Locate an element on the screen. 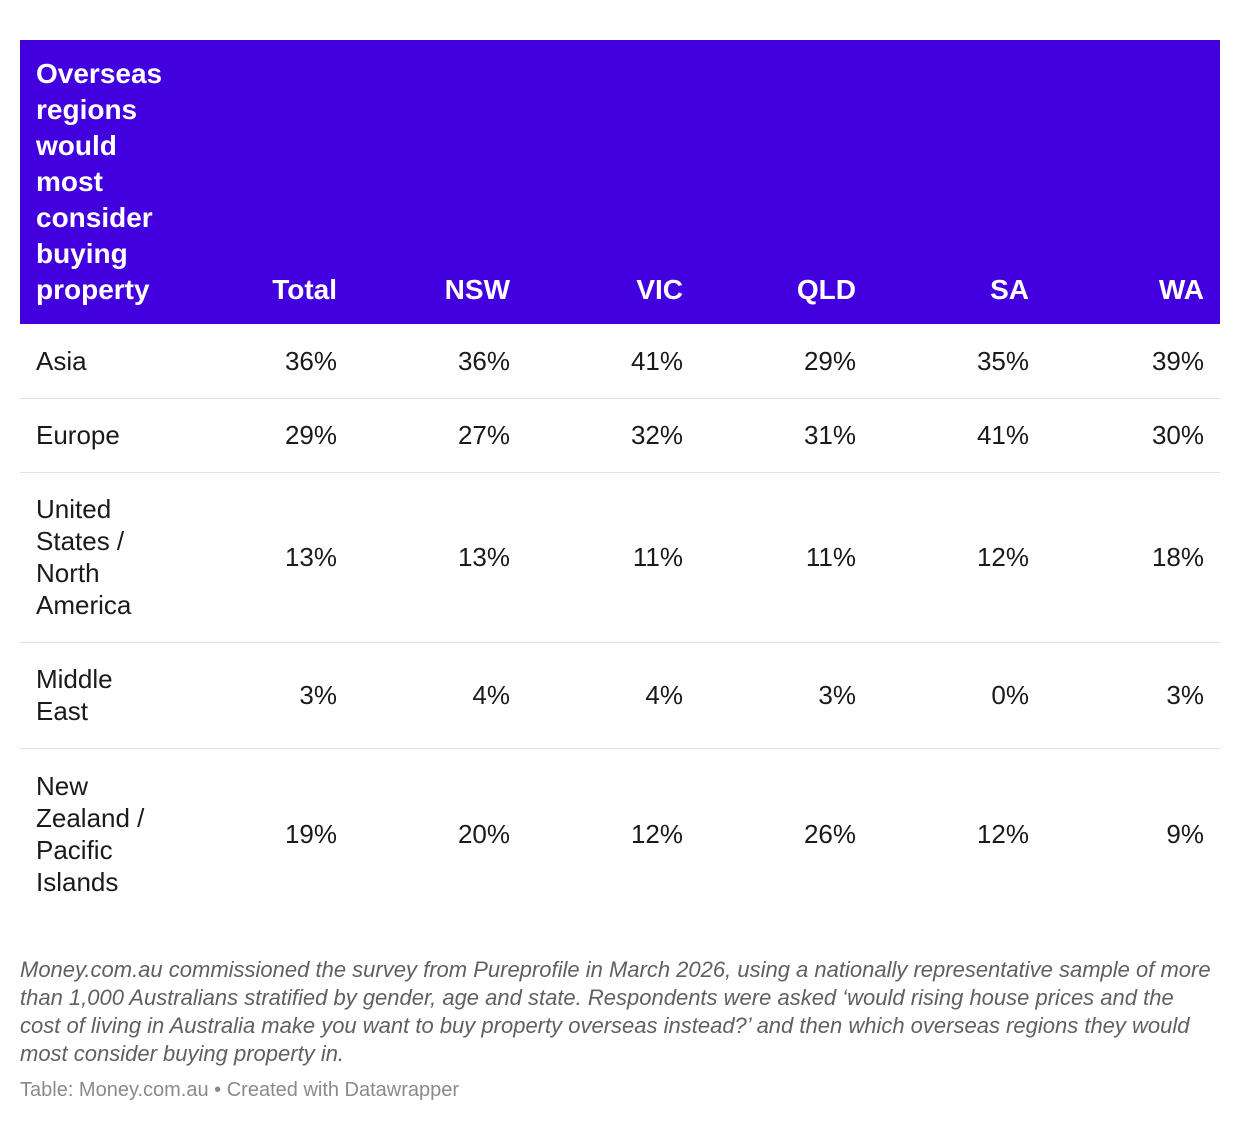 Image resolution: width=1240 pixels, height=1124 pixels. table-row: Middle East 3% 4% 4% 3% 0% 3% is located at coordinates (620, 695).